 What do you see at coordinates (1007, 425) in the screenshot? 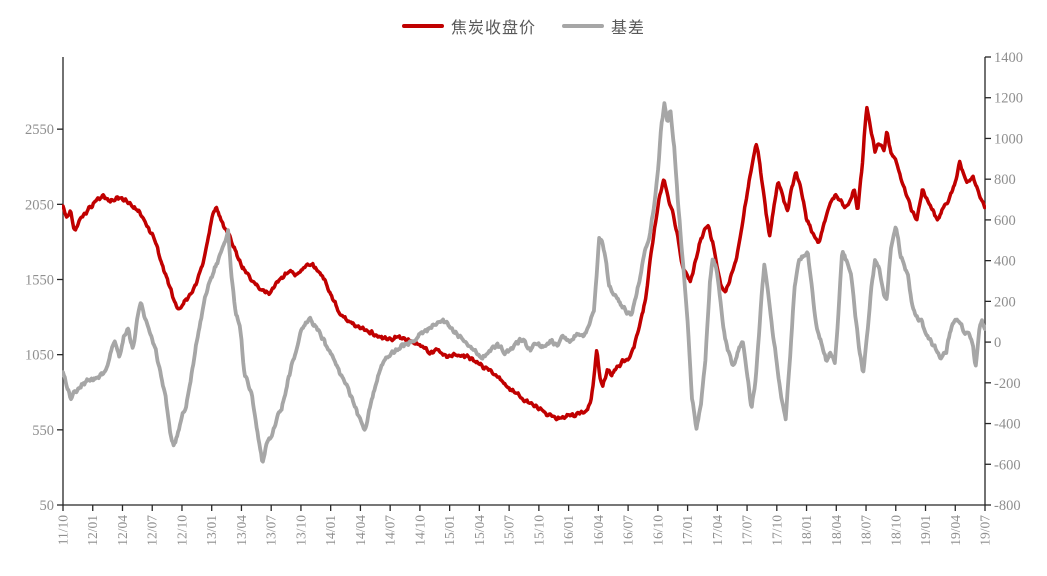
I see `right-axis-tick-label: -400` at bounding box center [1007, 425].